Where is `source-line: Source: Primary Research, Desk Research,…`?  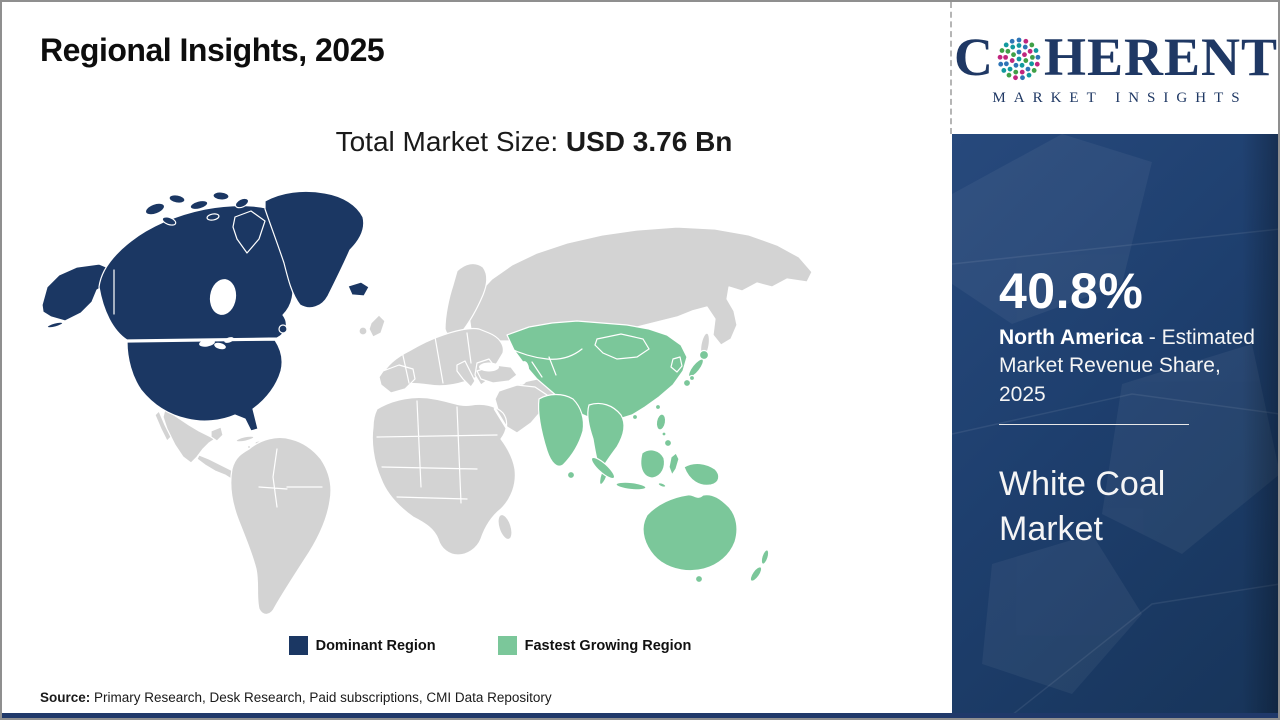 source-line: Source: Primary Research, Desk Research,… is located at coordinates (296, 697).